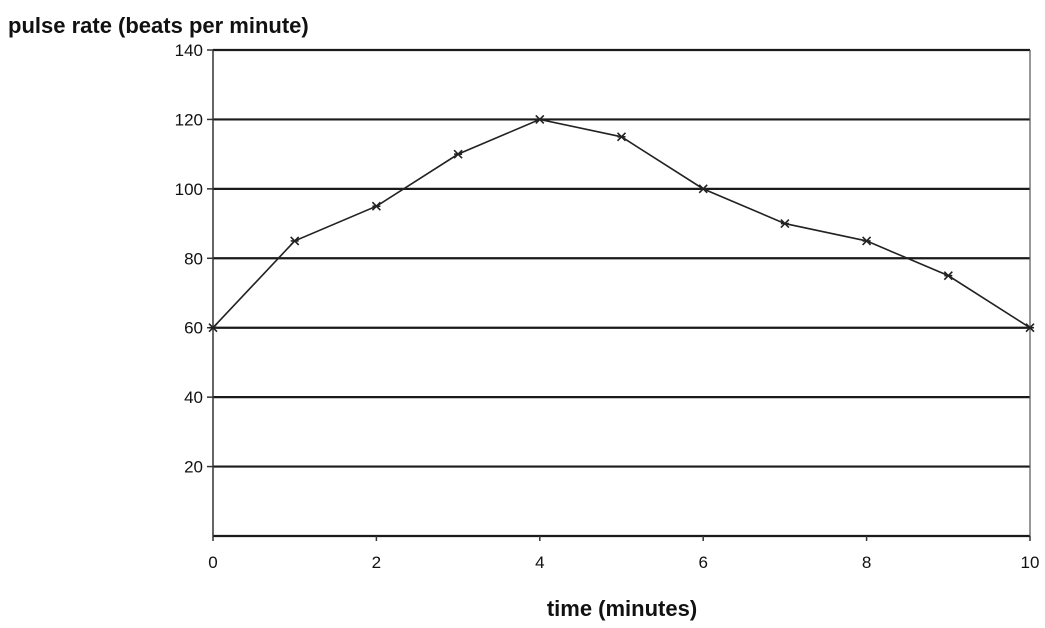 Image resolution: width=1045 pixels, height=628 pixels. What do you see at coordinates (193, 328) in the screenshot?
I see `y-tick-label: 60` at bounding box center [193, 328].